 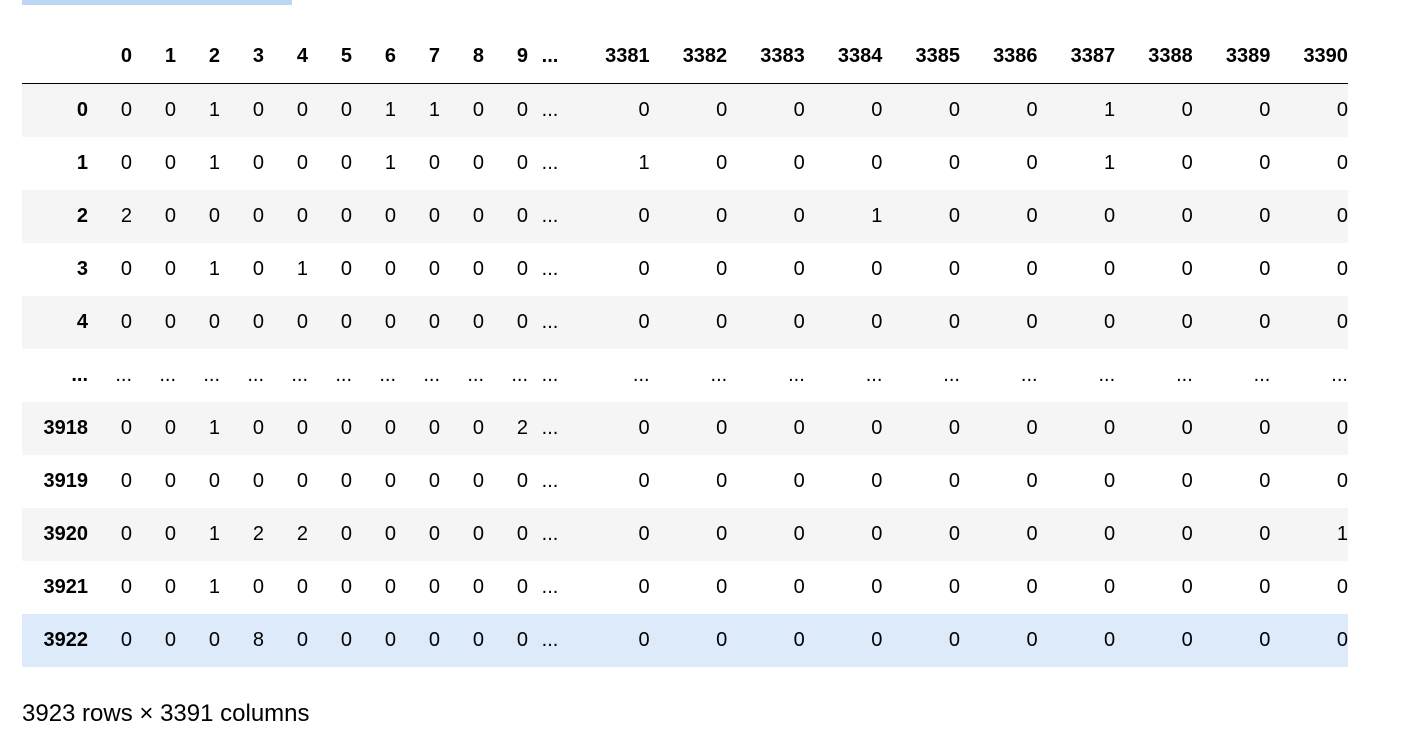 What do you see at coordinates (998, 57) in the screenshot?
I see `column-header: 3386` at bounding box center [998, 57].